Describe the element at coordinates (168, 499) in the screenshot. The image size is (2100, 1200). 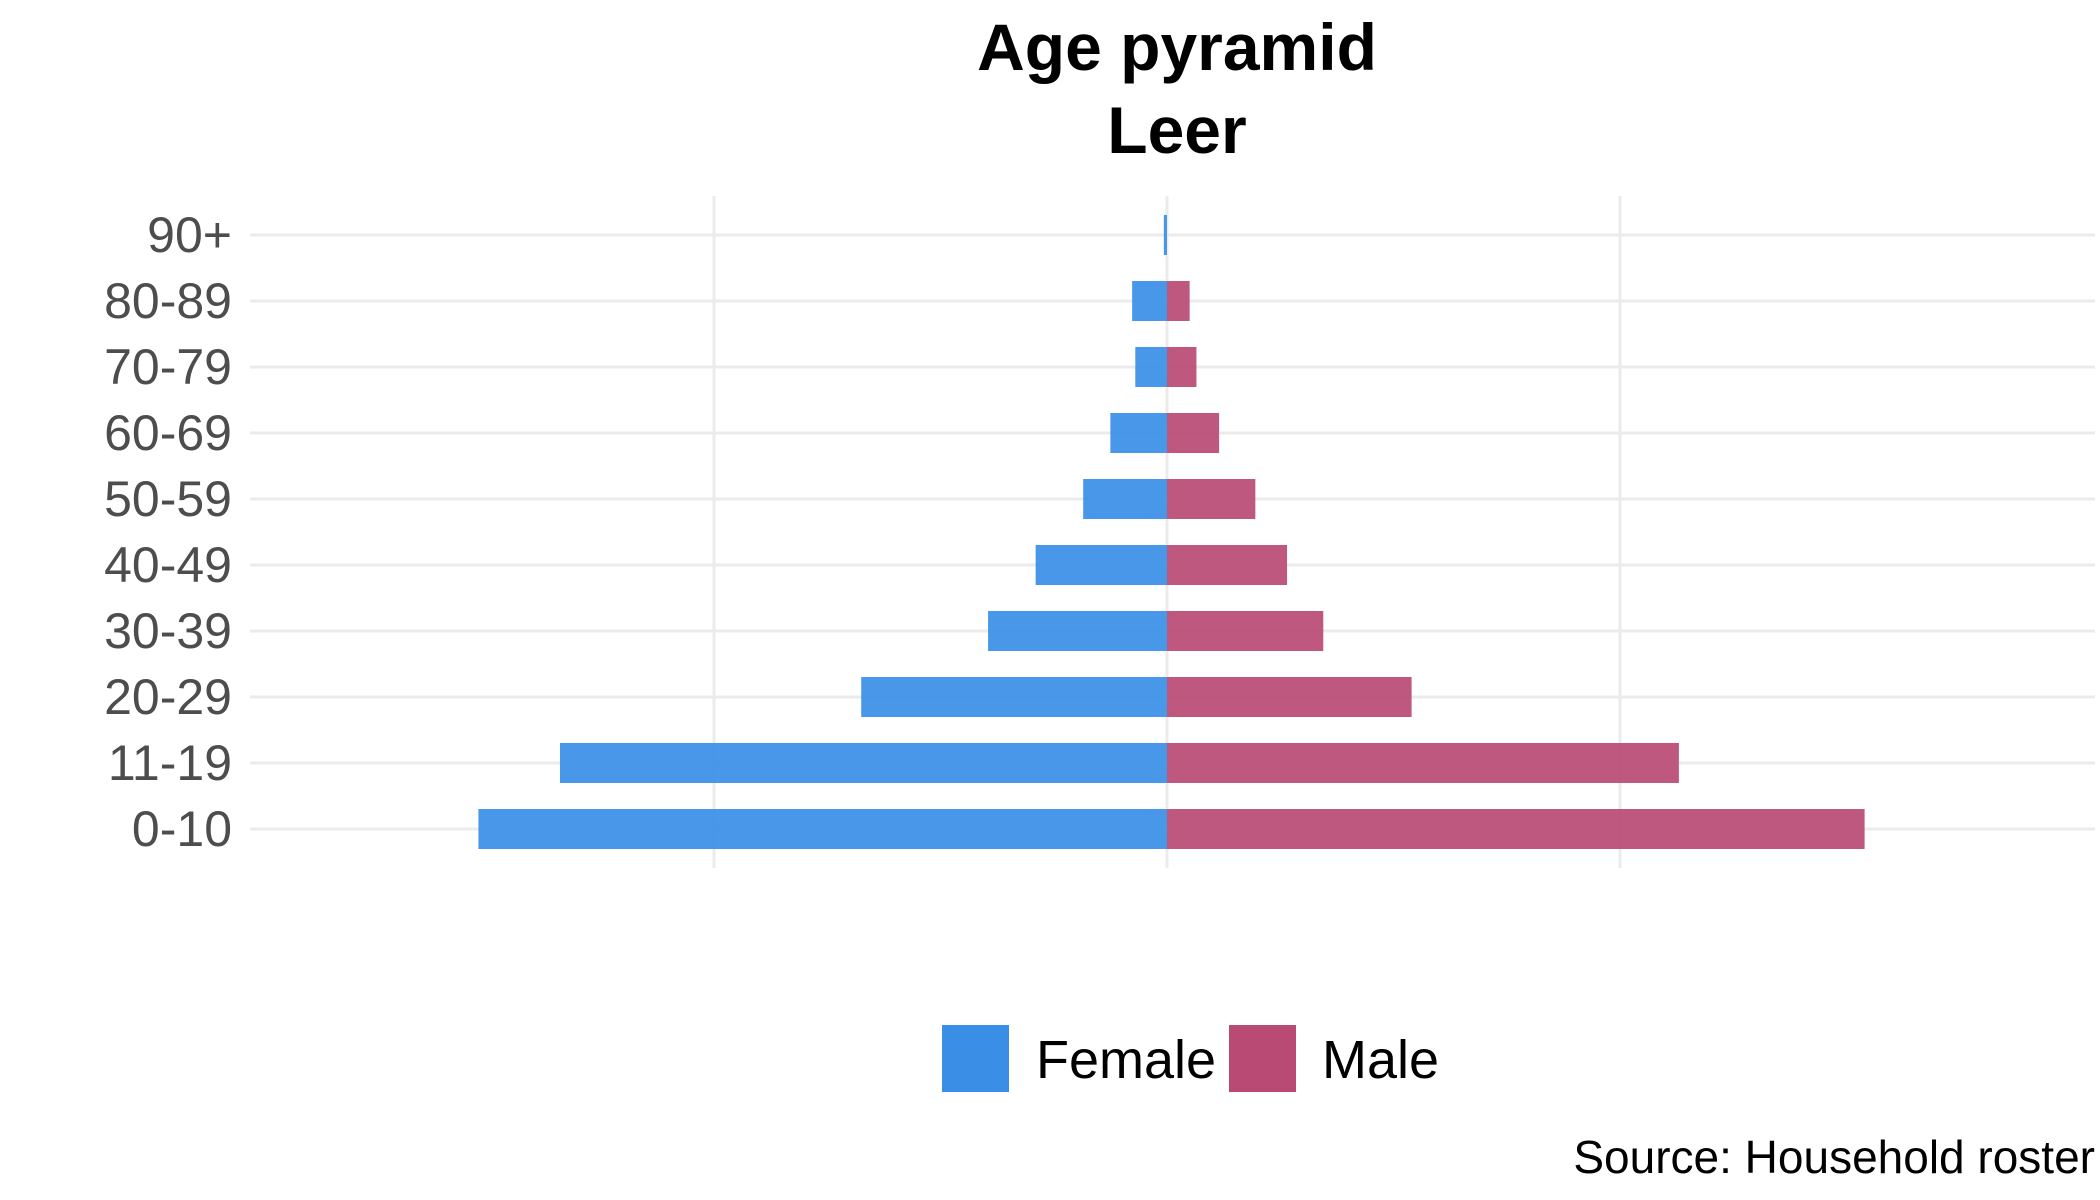
I see `y-tick-label: 50-59` at that location.